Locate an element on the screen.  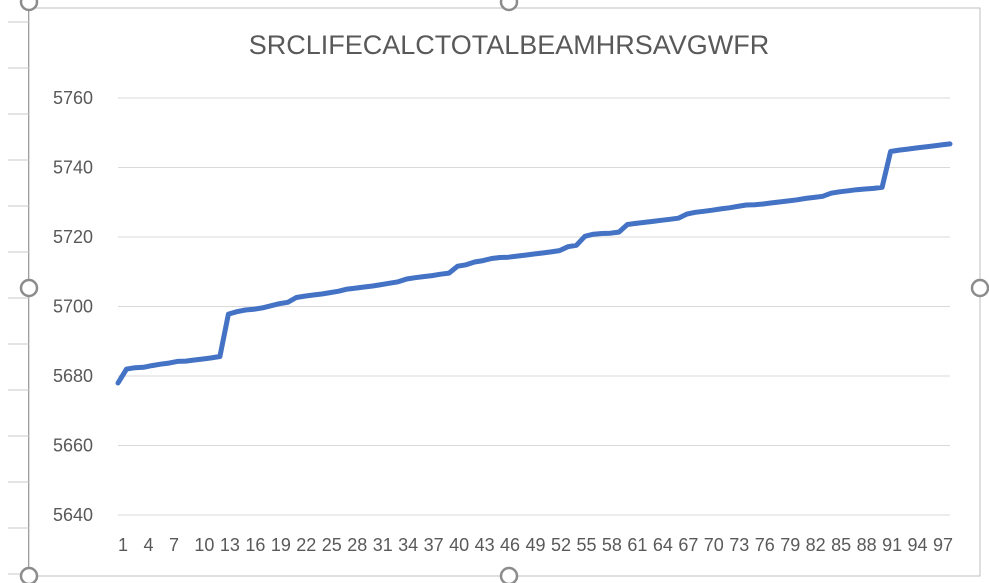
x-tick-label: 7 is located at coordinates (174, 545).